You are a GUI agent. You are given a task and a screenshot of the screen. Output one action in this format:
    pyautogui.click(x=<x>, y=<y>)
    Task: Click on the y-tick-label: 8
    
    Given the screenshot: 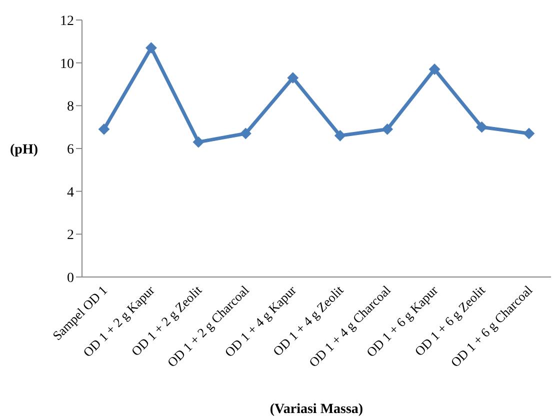 What is the action you would take?
    pyautogui.click(x=70, y=107)
    